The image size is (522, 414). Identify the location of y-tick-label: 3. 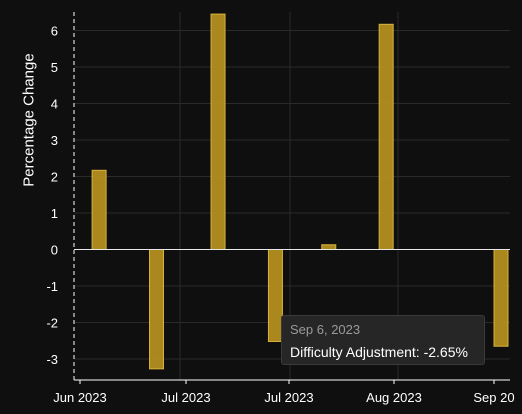
(54, 140).